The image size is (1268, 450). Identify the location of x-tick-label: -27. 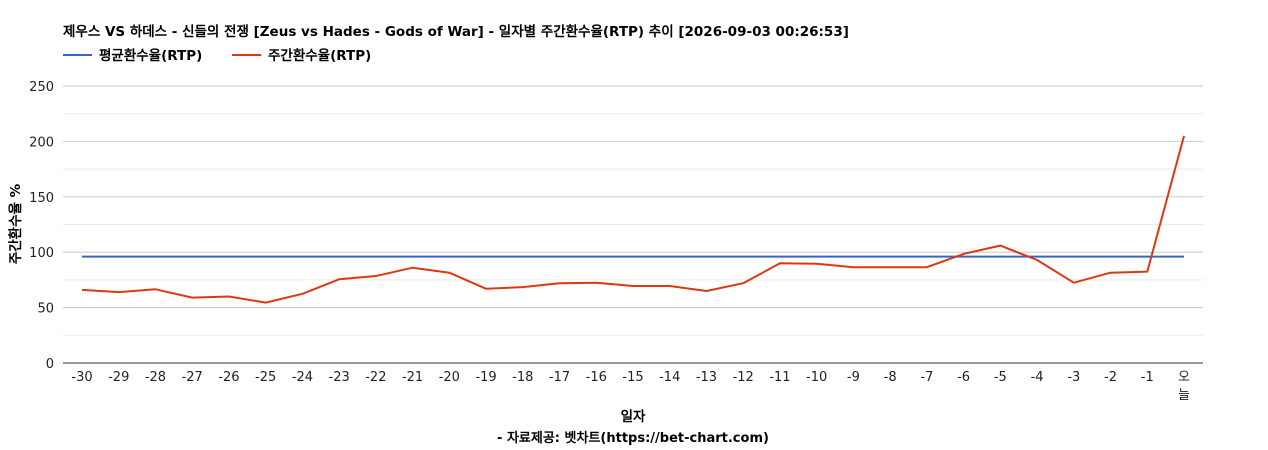
(192, 377).